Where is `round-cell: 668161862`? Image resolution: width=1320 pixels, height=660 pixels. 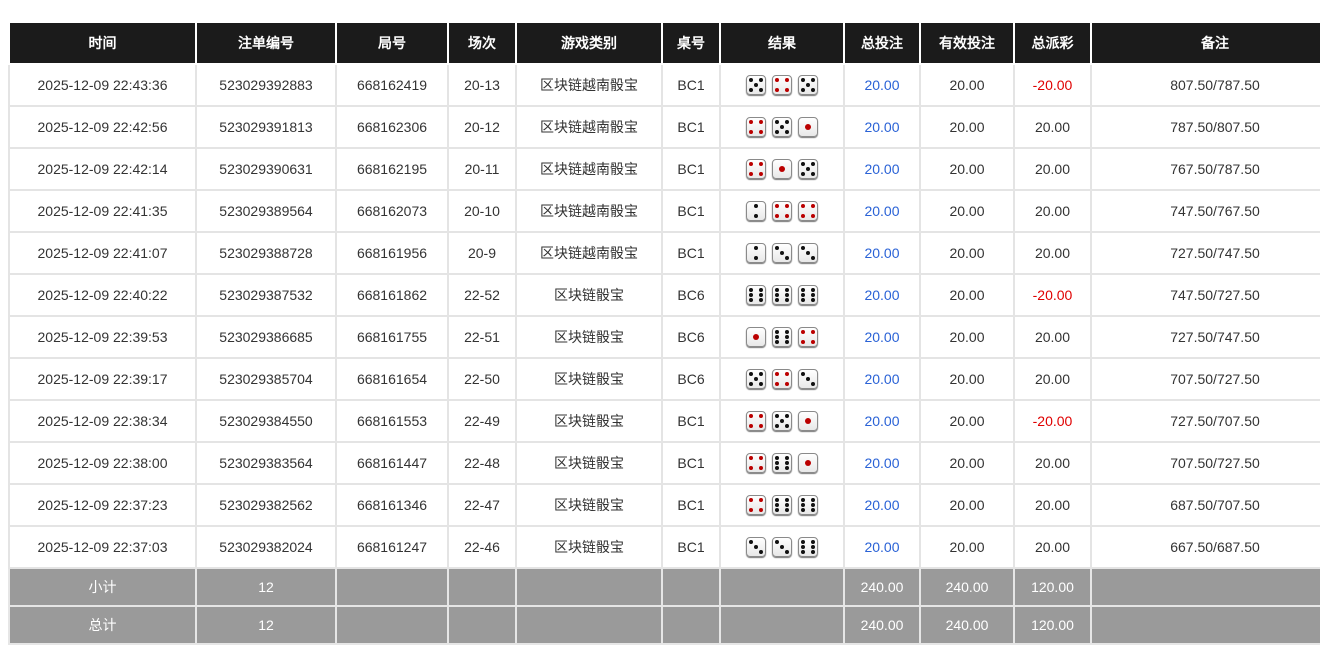 round-cell: 668161862 is located at coordinates (392, 295).